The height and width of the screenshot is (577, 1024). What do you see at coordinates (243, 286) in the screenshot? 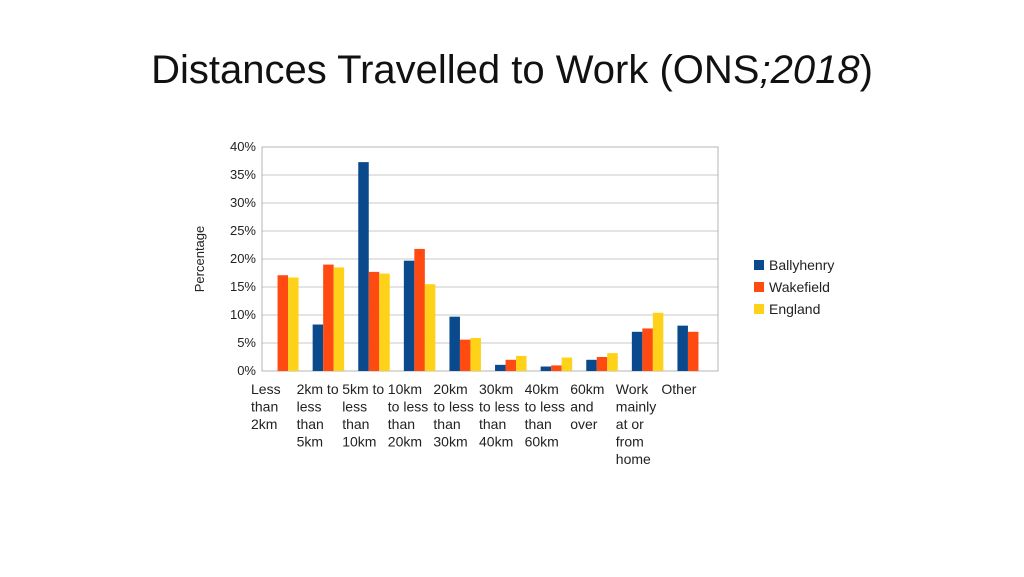
I see `y-tick-label: 15%` at bounding box center [243, 286].